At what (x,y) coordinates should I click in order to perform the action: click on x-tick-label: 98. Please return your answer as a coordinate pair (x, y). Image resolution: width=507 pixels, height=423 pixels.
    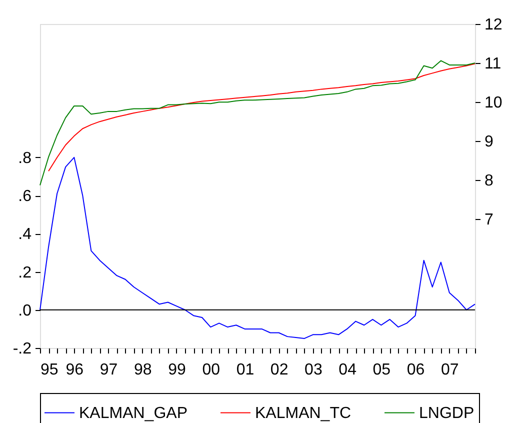
    Looking at the image, I should click on (143, 370).